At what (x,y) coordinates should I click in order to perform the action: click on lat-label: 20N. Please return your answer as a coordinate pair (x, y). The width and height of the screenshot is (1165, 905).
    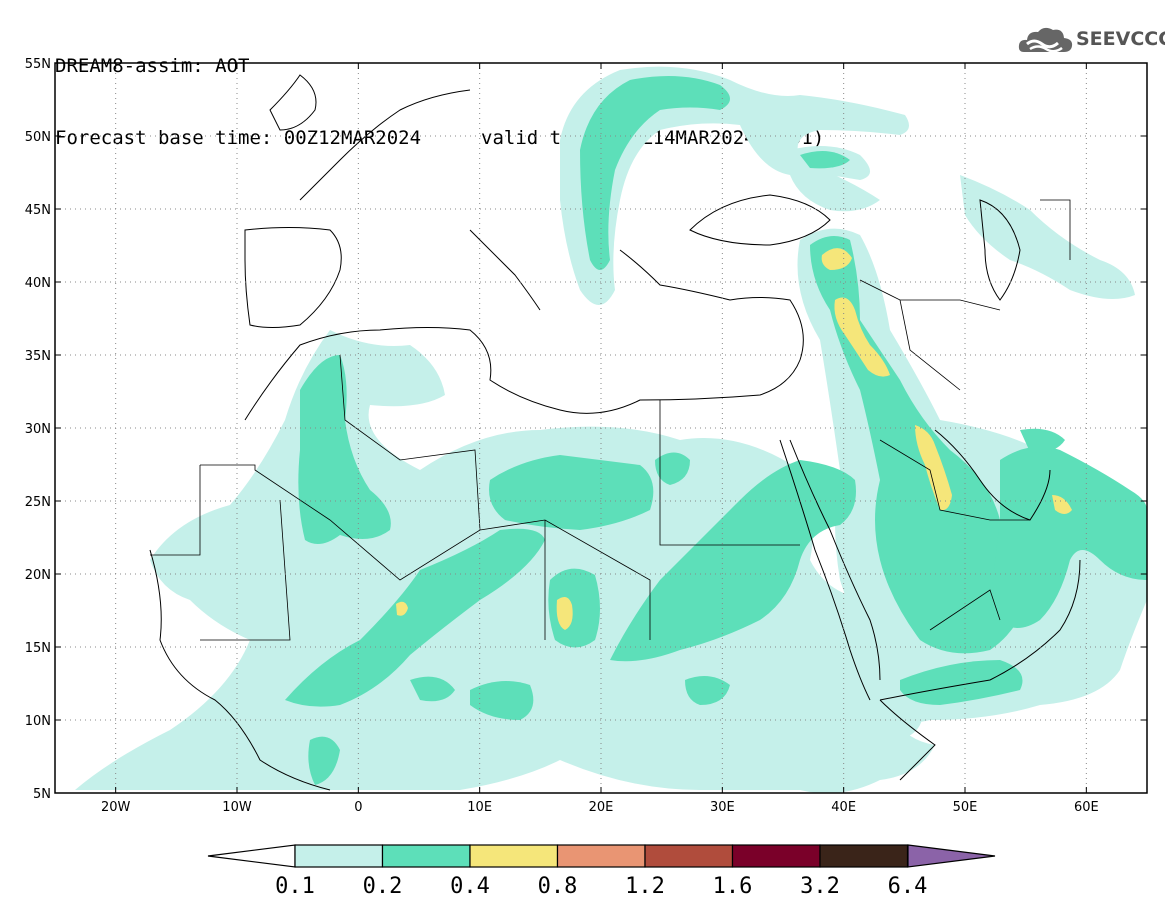
    Looking at the image, I should click on (38, 575).